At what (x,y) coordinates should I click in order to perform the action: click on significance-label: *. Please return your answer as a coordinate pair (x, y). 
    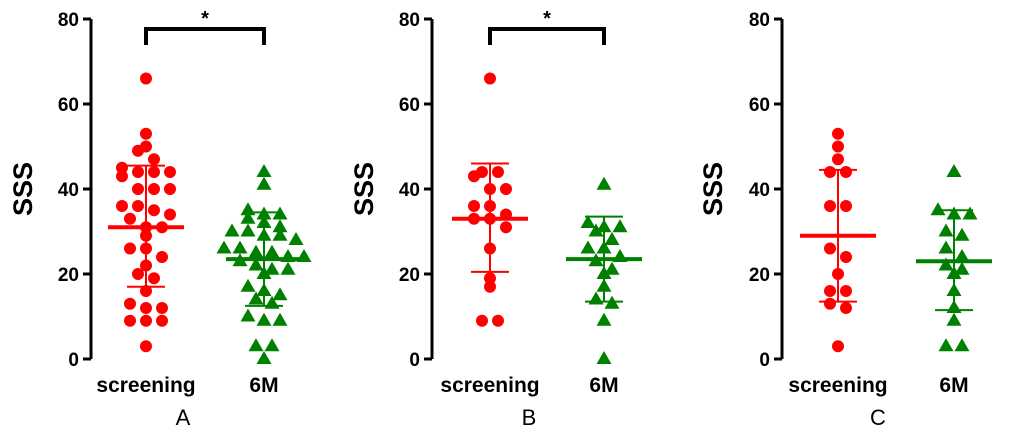
    Looking at the image, I should click on (205, 19).